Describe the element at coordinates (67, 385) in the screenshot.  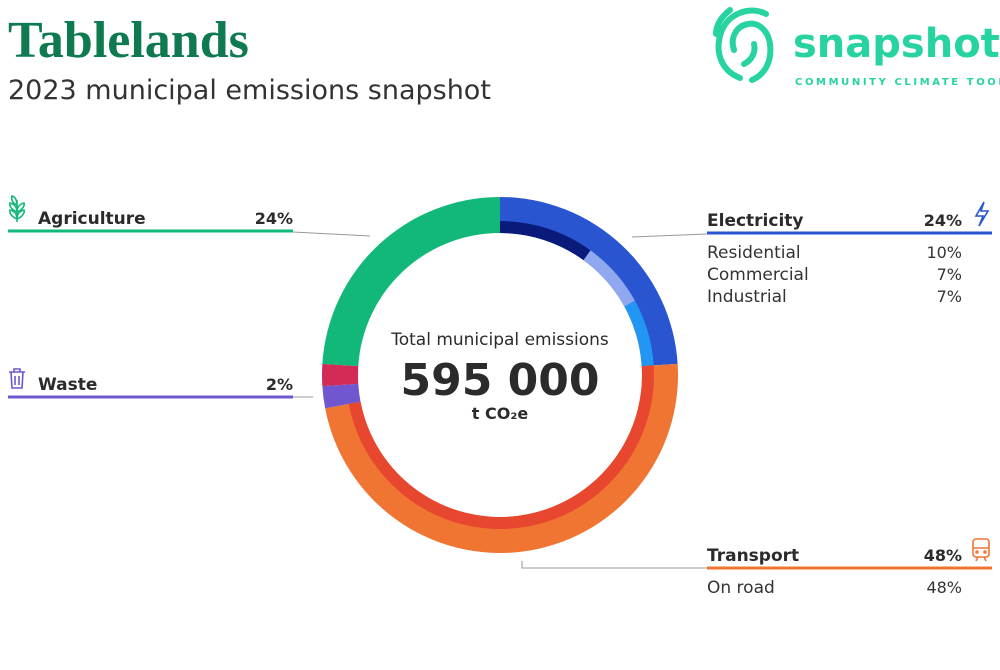
I see `legend-label: Waste` at that location.